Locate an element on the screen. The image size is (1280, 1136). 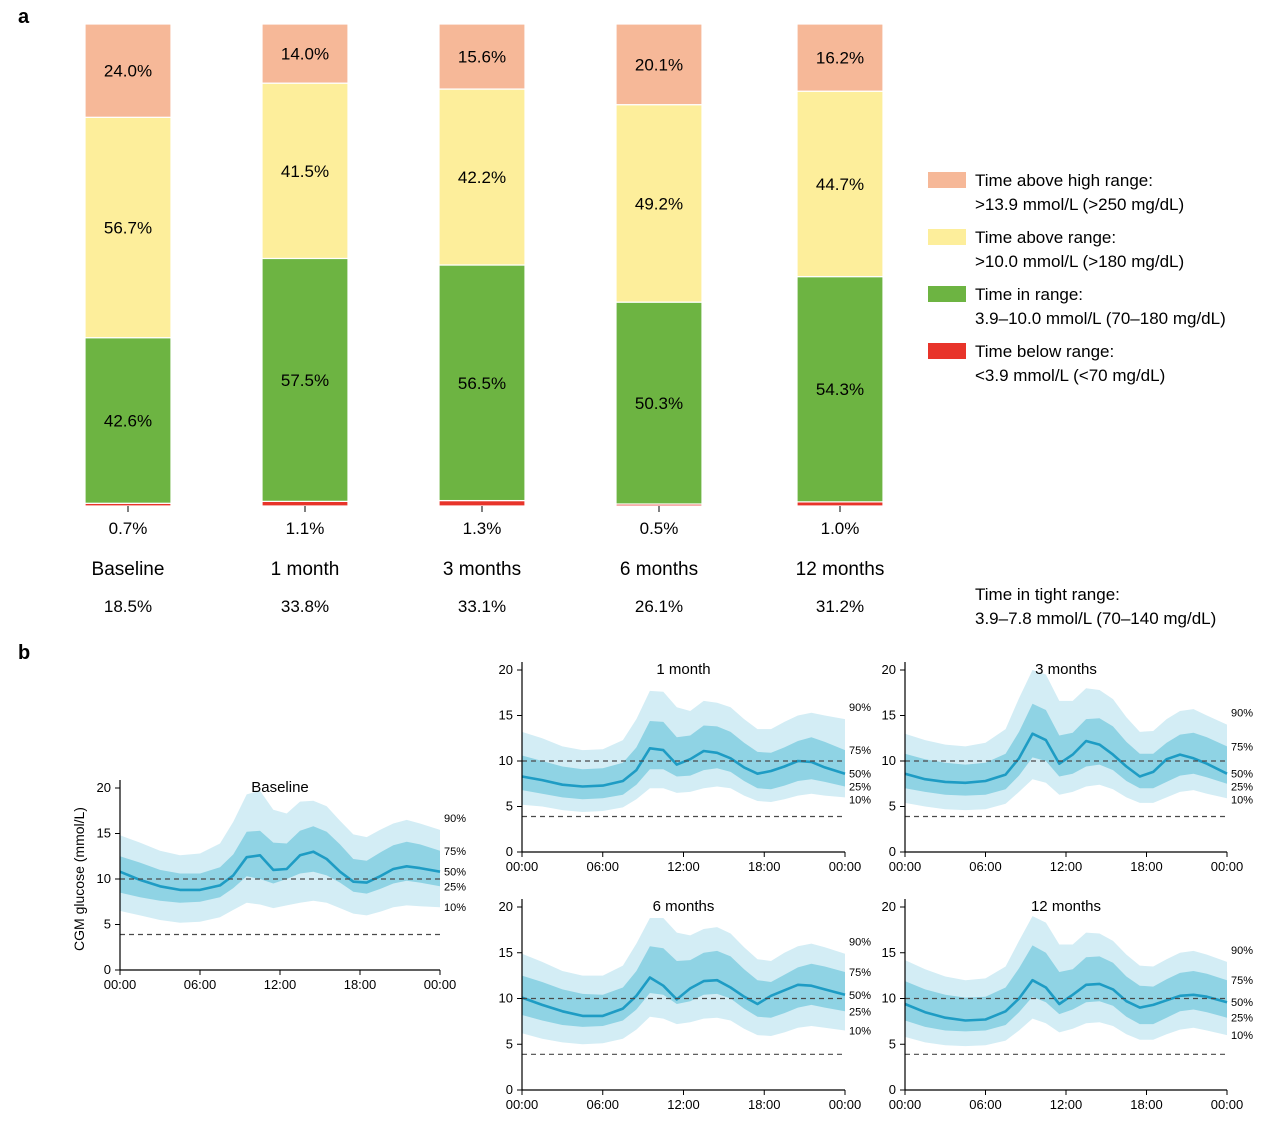
tight-range-value-2: 33.1% is located at coordinates (482, 606).